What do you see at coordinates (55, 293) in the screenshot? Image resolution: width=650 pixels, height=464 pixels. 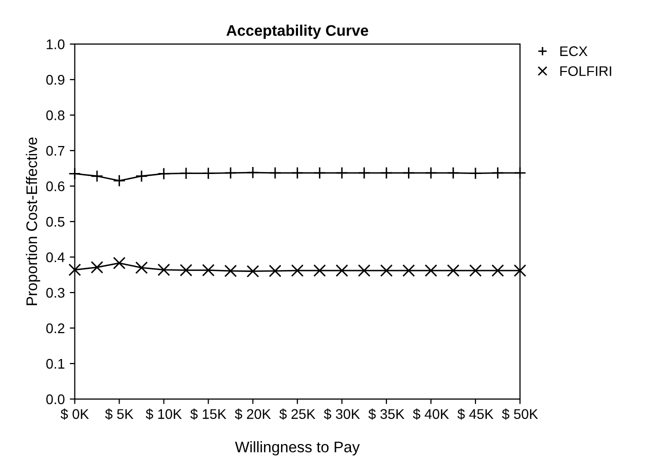 I see `y-tick-label: 0.3` at bounding box center [55, 293].